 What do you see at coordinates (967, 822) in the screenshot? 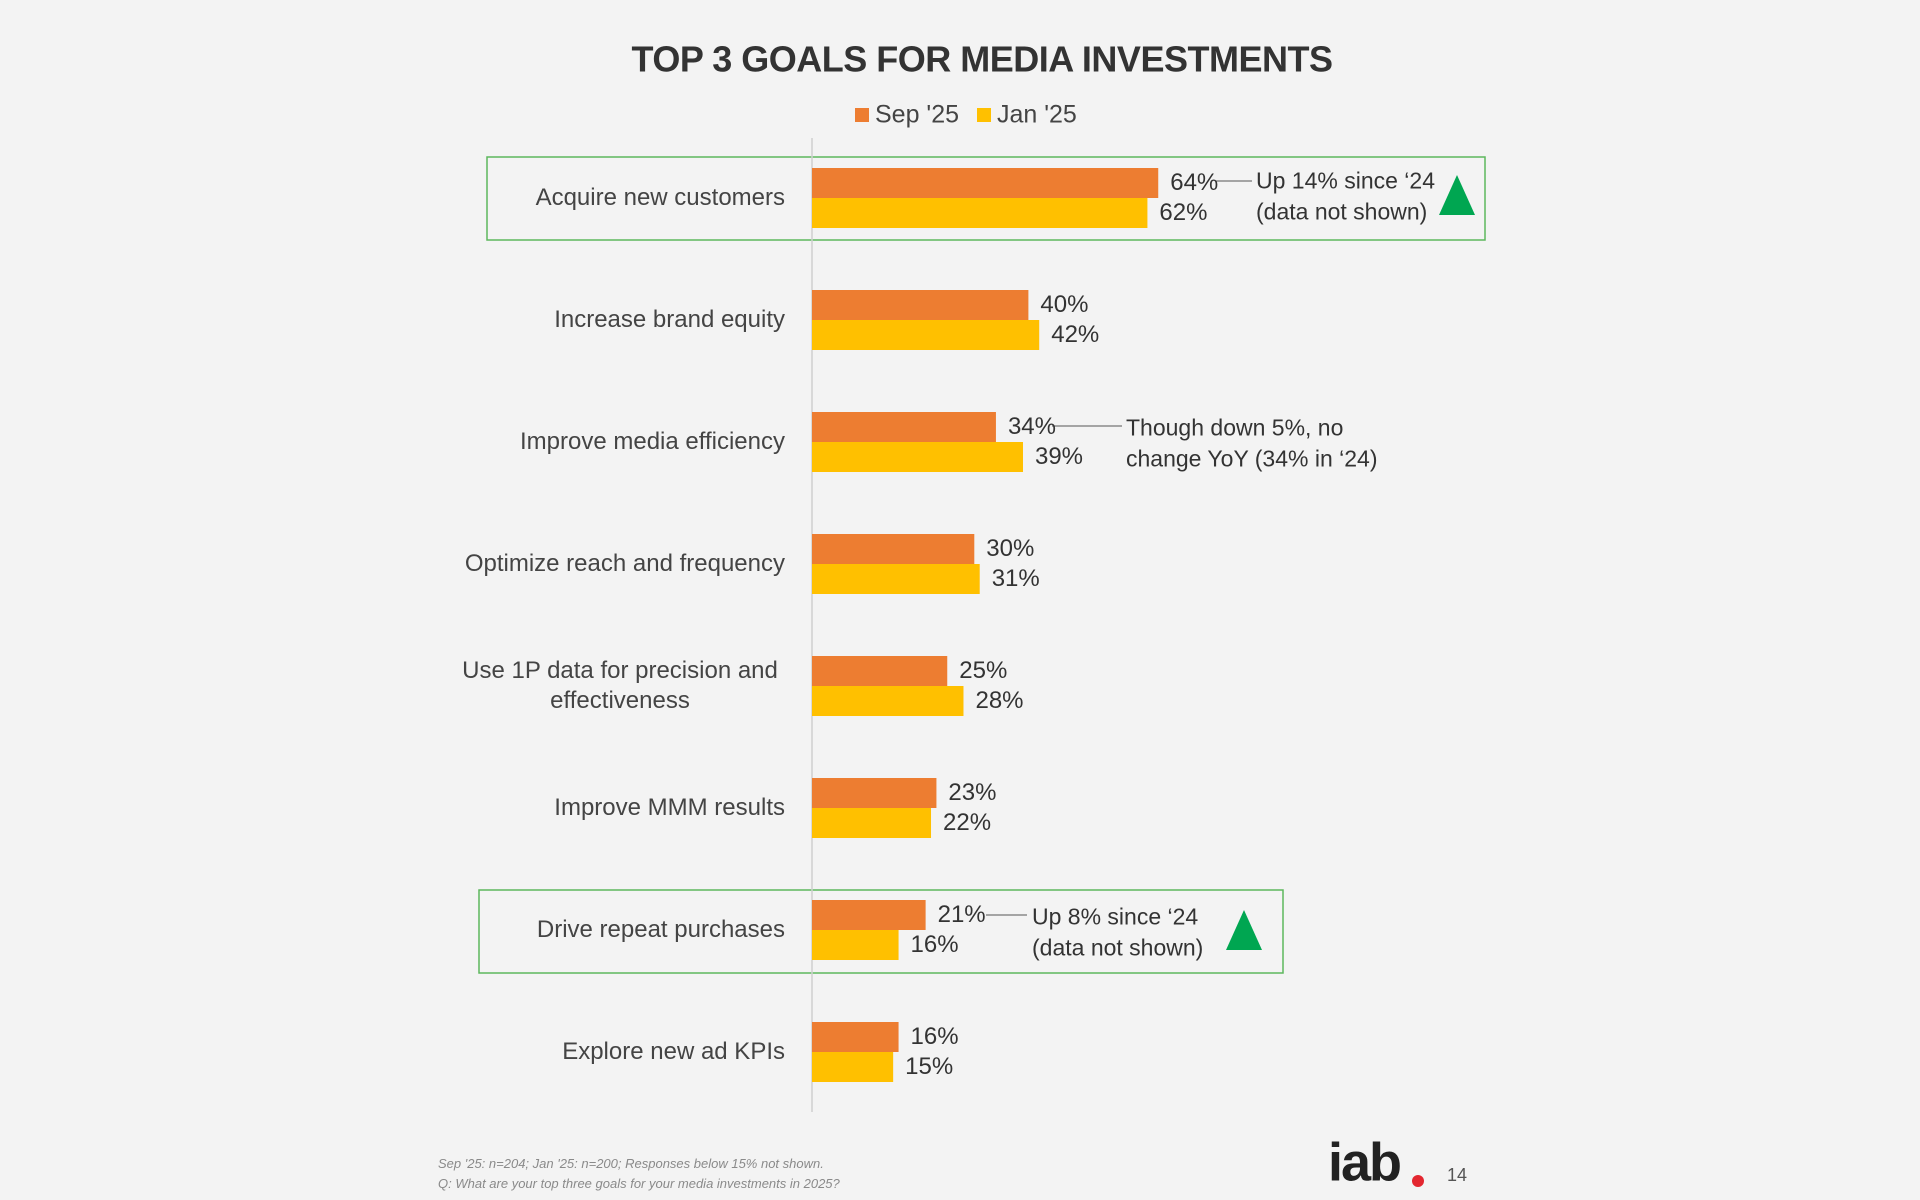
I see `value-label: 22%` at bounding box center [967, 822].